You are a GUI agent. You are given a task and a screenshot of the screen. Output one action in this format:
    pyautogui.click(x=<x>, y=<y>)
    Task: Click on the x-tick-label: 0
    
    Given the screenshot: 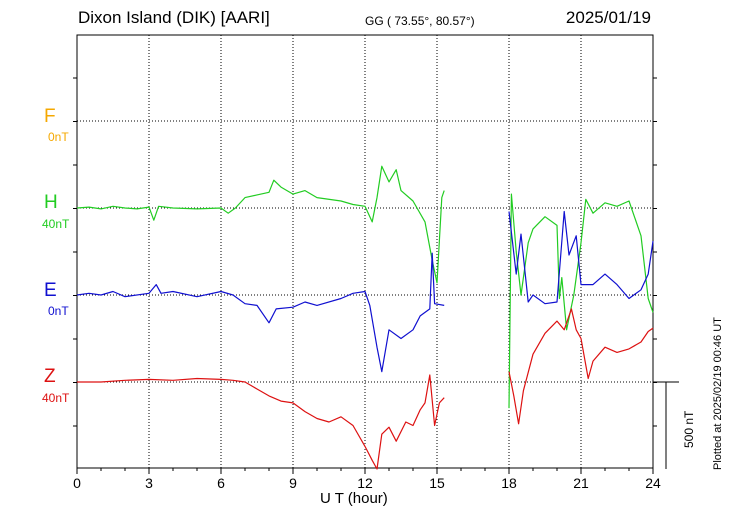 What is the action you would take?
    pyautogui.click(x=77, y=483)
    